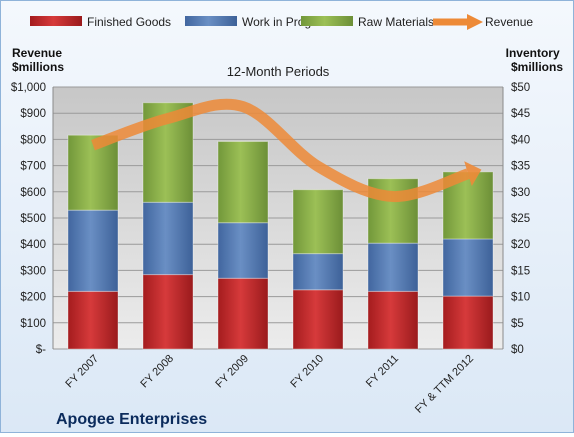 The height and width of the screenshot is (437, 574). Describe the element at coordinates (520, 193) in the screenshot. I see `right-tick-label: $30` at that location.